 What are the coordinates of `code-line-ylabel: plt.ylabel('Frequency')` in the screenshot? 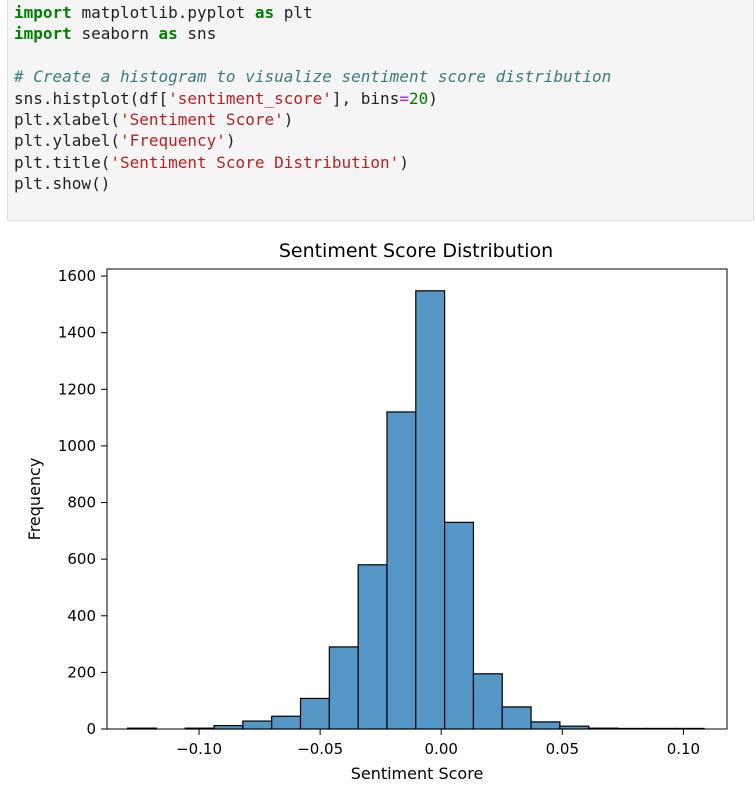 It's located at (125, 141).